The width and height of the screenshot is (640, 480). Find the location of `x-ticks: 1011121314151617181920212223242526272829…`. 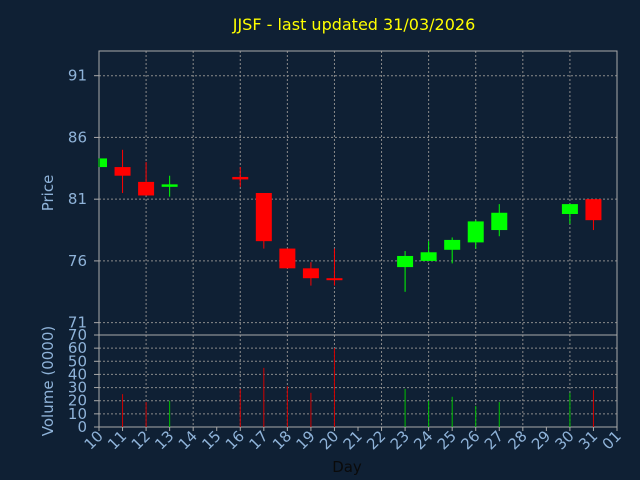

x-ticks: 1011121314151617181920212223242526272829… is located at coordinates (353, 440).